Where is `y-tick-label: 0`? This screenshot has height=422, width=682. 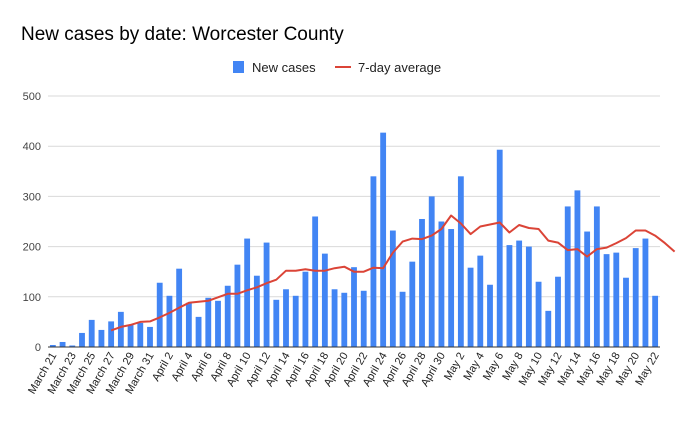
y-tick-label: 0 is located at coordinates (38, 348).